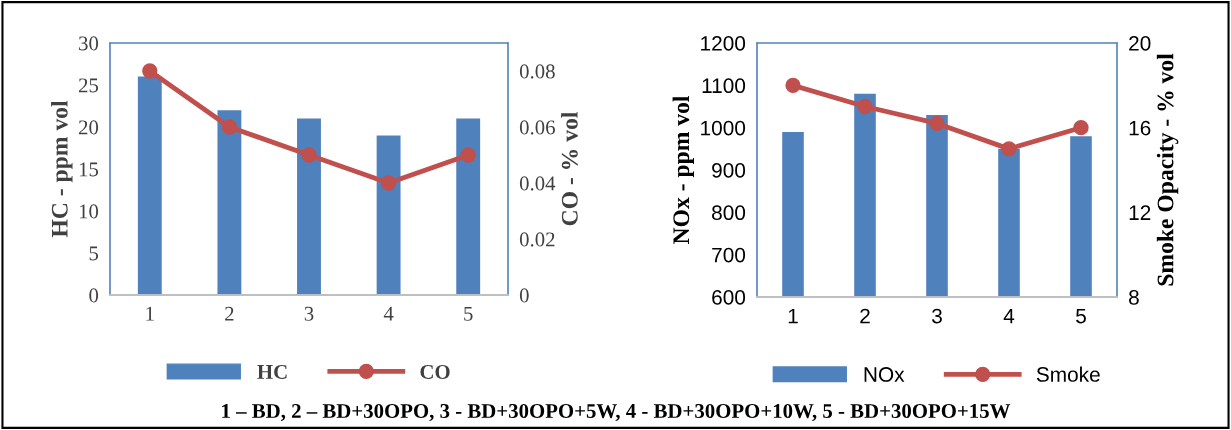  What do you see at coordinates (1167, 169) in the screenshot?
I see `y2-axis-title: Smoke Opacity - % vol` at bounding box center [1167, 169].